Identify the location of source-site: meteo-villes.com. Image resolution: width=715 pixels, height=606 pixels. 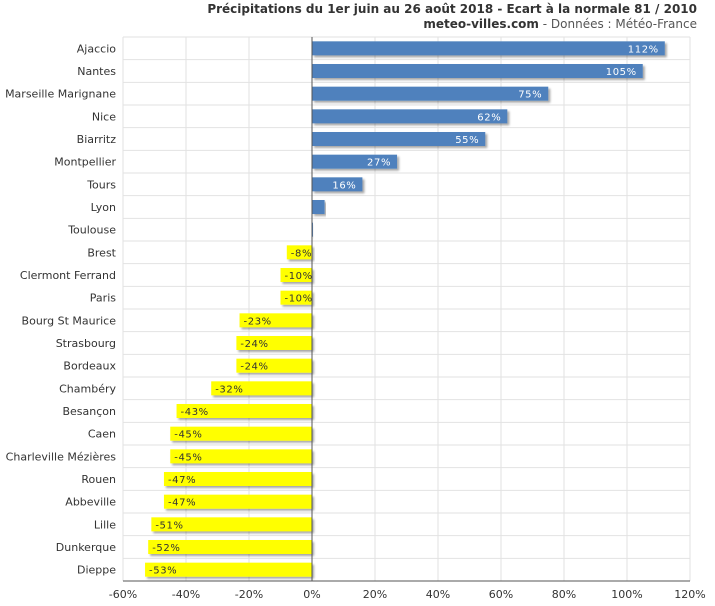
(481, 24).